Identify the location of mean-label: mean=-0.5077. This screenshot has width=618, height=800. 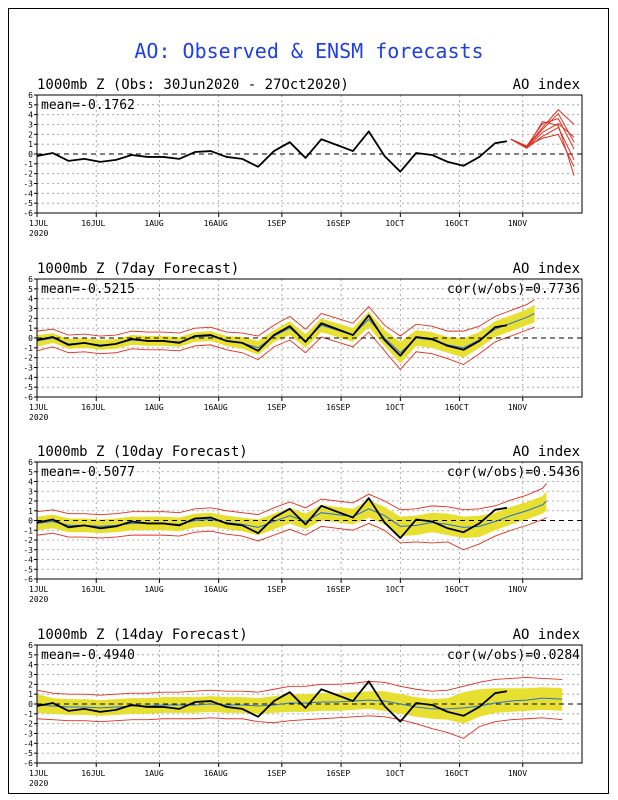
(88, 472).